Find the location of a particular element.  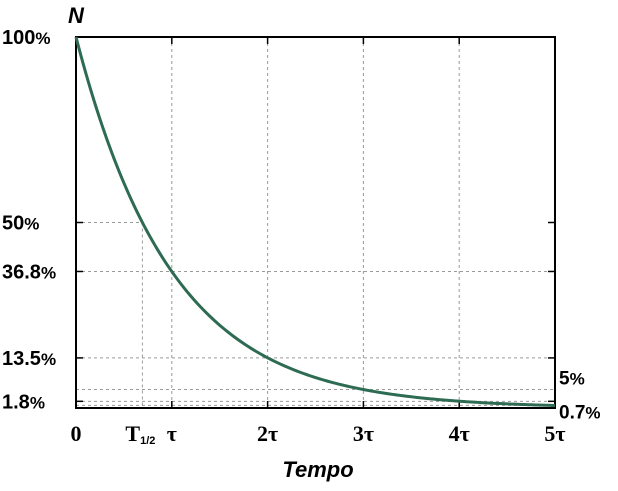

y-tick-number-right: 5 is located at coordinates (564, 378).